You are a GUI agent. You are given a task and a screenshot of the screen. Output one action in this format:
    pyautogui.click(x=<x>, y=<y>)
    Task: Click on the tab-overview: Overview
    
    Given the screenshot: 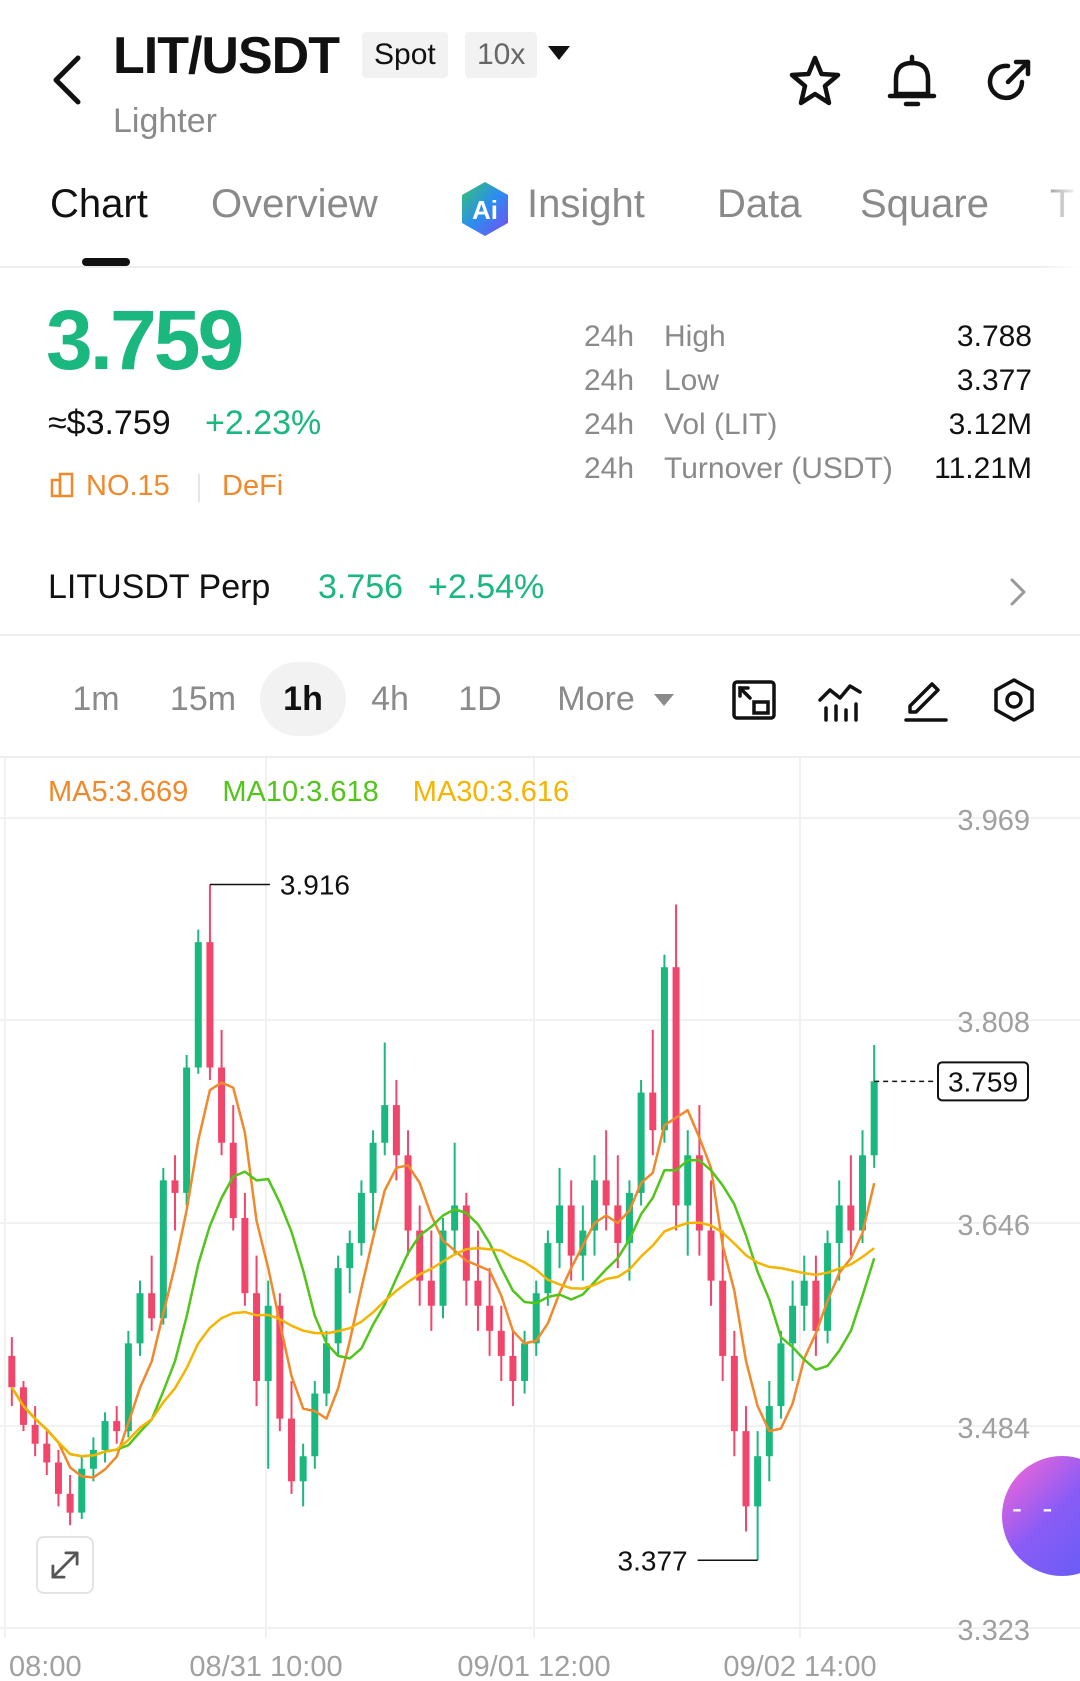 What is the action you would take?
    pyautogui.click(x=294, y=204)
    